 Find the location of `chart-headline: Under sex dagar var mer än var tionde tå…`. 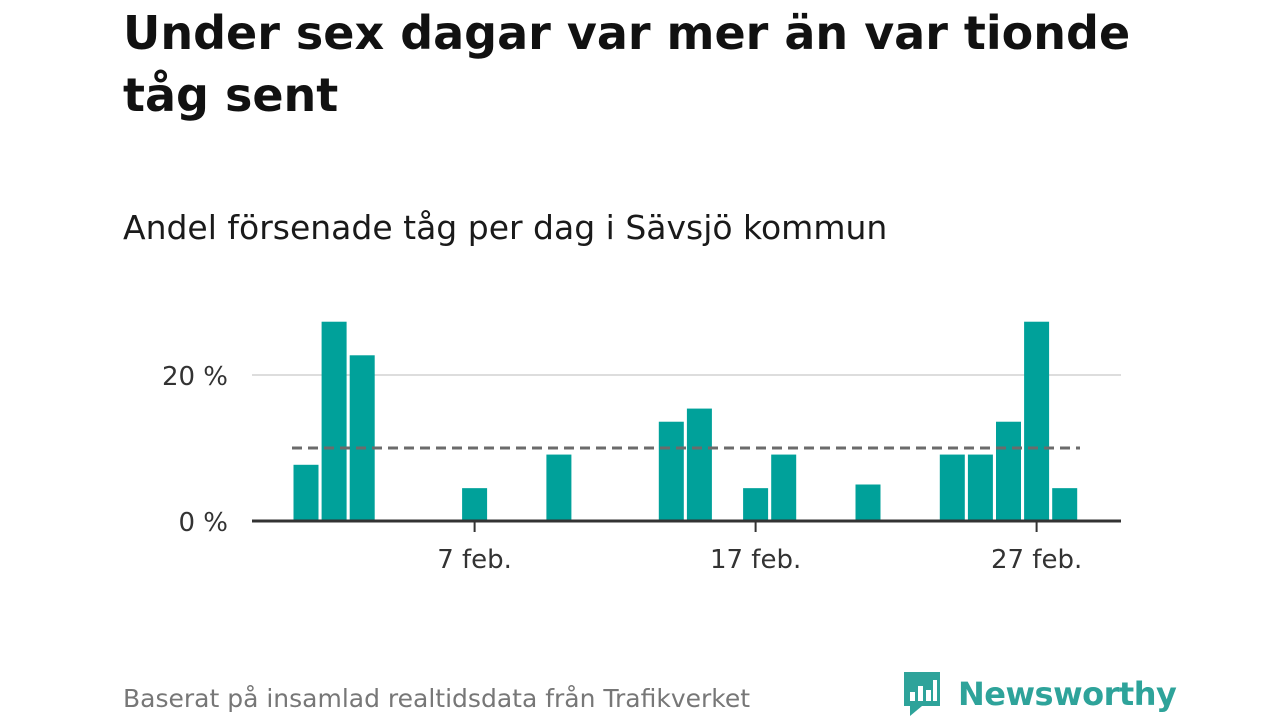

chart-headline: Under sex dagar var mer än var tionde tå… is located at coordinates (627, 64).